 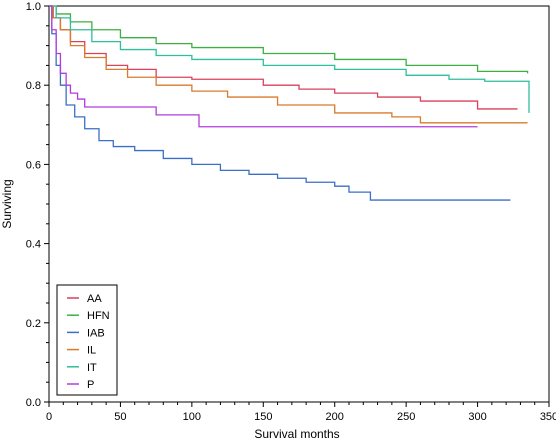 I want to click on legend-label-aa: AA, so click(x=94, y=299).